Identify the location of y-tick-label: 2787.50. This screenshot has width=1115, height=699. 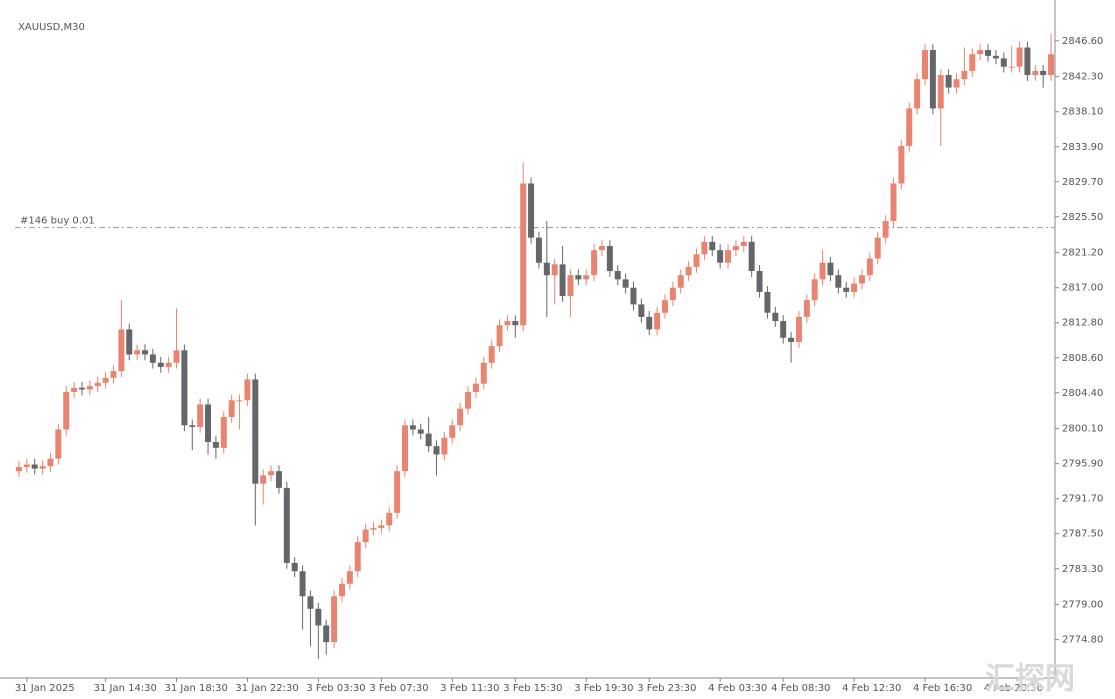
(1082, 534).